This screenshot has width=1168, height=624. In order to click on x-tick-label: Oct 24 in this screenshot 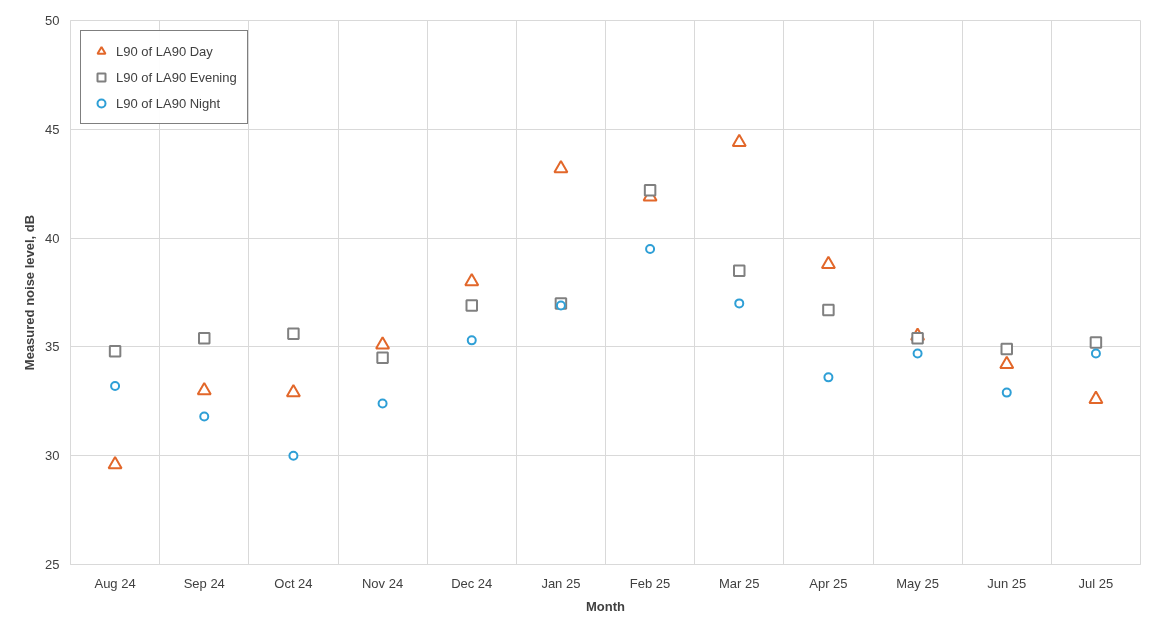, I will do `click(293, 583)`.